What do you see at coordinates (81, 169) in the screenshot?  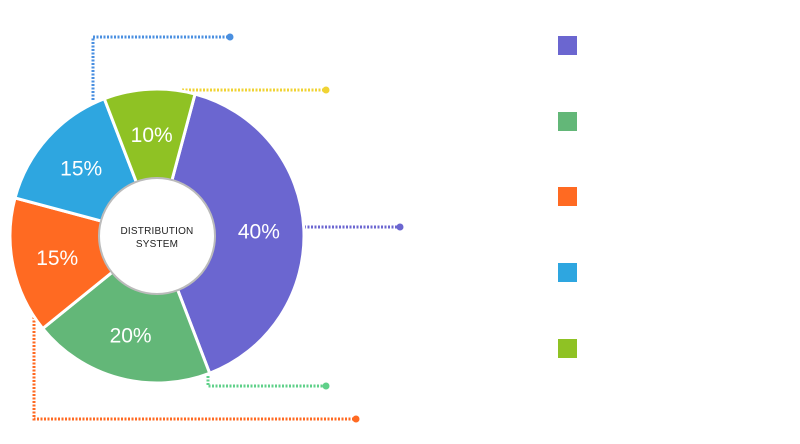 I see `slice-label-4: 15%` at bounding box center [81, 169].